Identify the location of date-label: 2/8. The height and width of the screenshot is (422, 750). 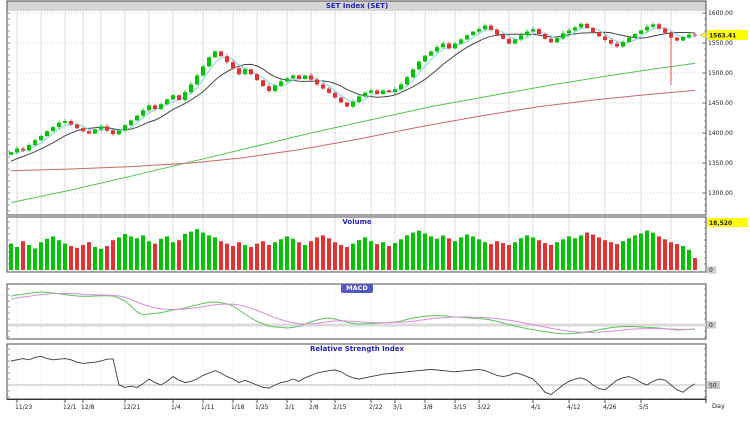
(314, 407).